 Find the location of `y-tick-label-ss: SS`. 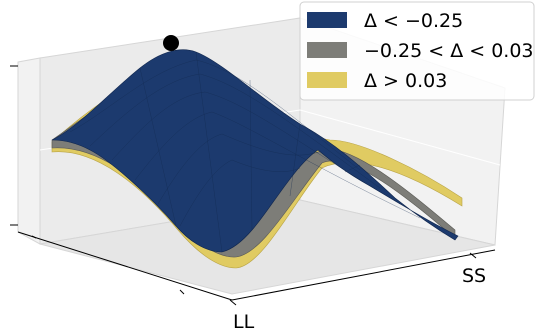

y-tick-label-ss: SS is located at coordinates (474, 276).